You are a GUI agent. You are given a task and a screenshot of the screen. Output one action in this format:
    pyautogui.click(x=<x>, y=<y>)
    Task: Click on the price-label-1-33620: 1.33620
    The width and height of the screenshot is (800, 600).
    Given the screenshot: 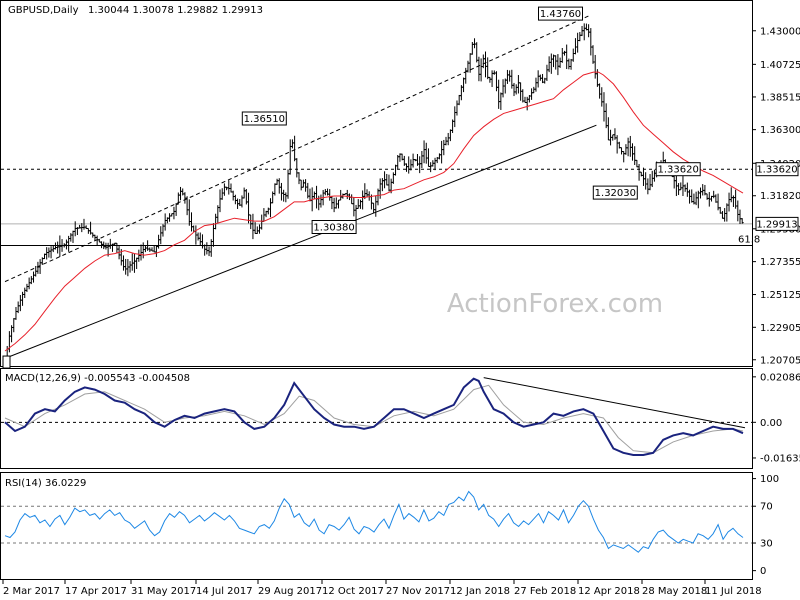 What is the action you would take?
    pyautogui.click(x=678, y=169)
    